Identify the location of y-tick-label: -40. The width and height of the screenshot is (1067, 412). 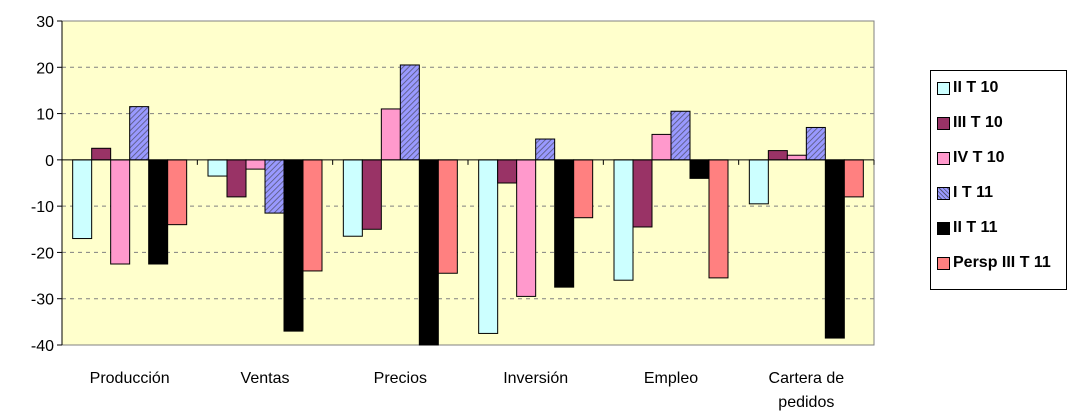
(42, 346).